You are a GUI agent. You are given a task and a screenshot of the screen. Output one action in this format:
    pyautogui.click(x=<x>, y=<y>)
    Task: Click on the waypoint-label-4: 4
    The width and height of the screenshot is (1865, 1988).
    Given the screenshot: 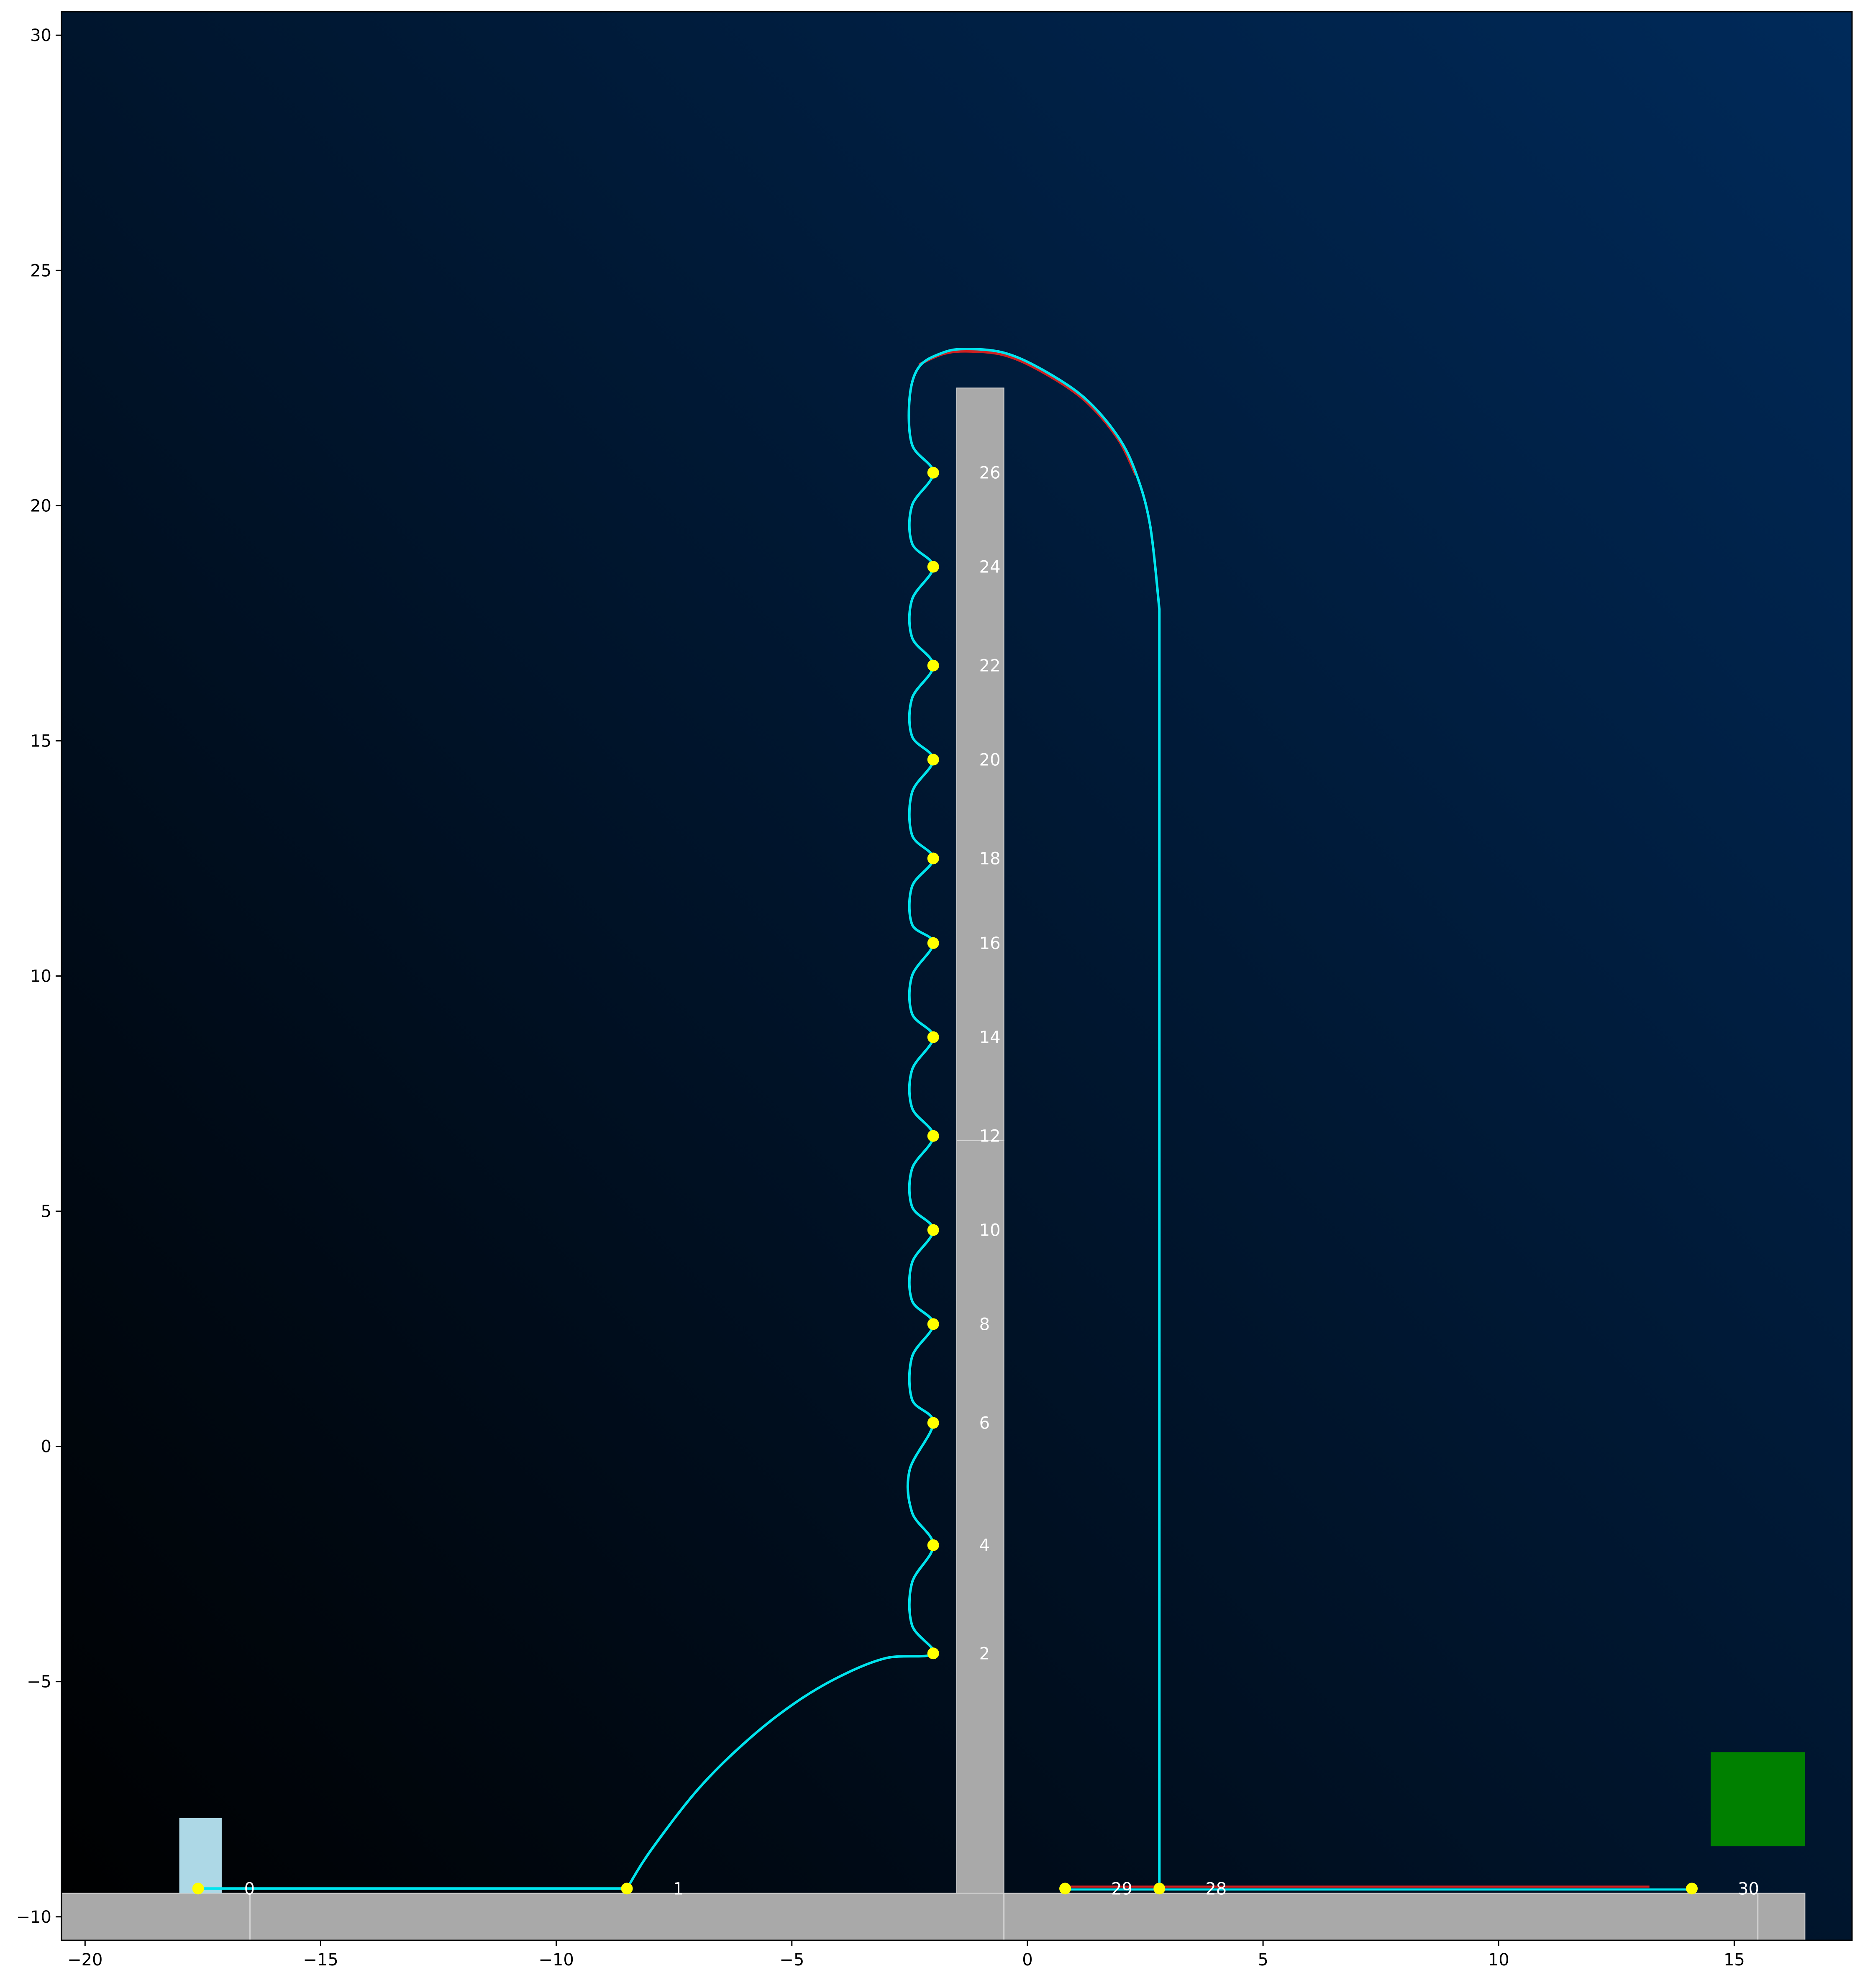 What is the action you would take?
    pyautogui.click(x=984, y=1545)
    